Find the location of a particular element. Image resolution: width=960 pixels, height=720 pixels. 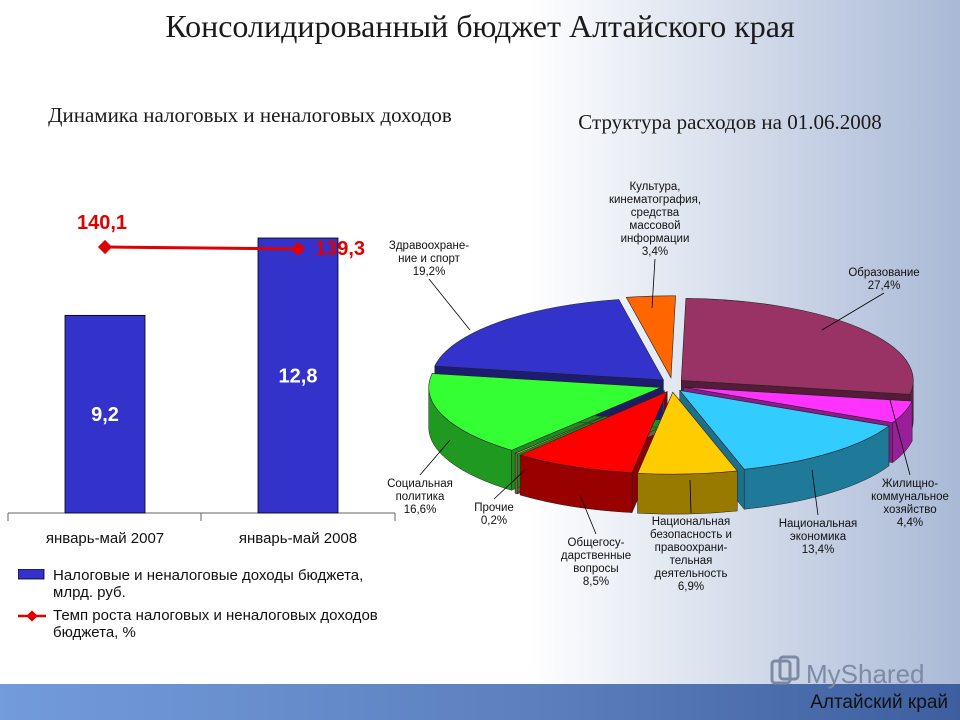

pie-slice-label: Прочие 0,2% is located at coordinates (494, 514).